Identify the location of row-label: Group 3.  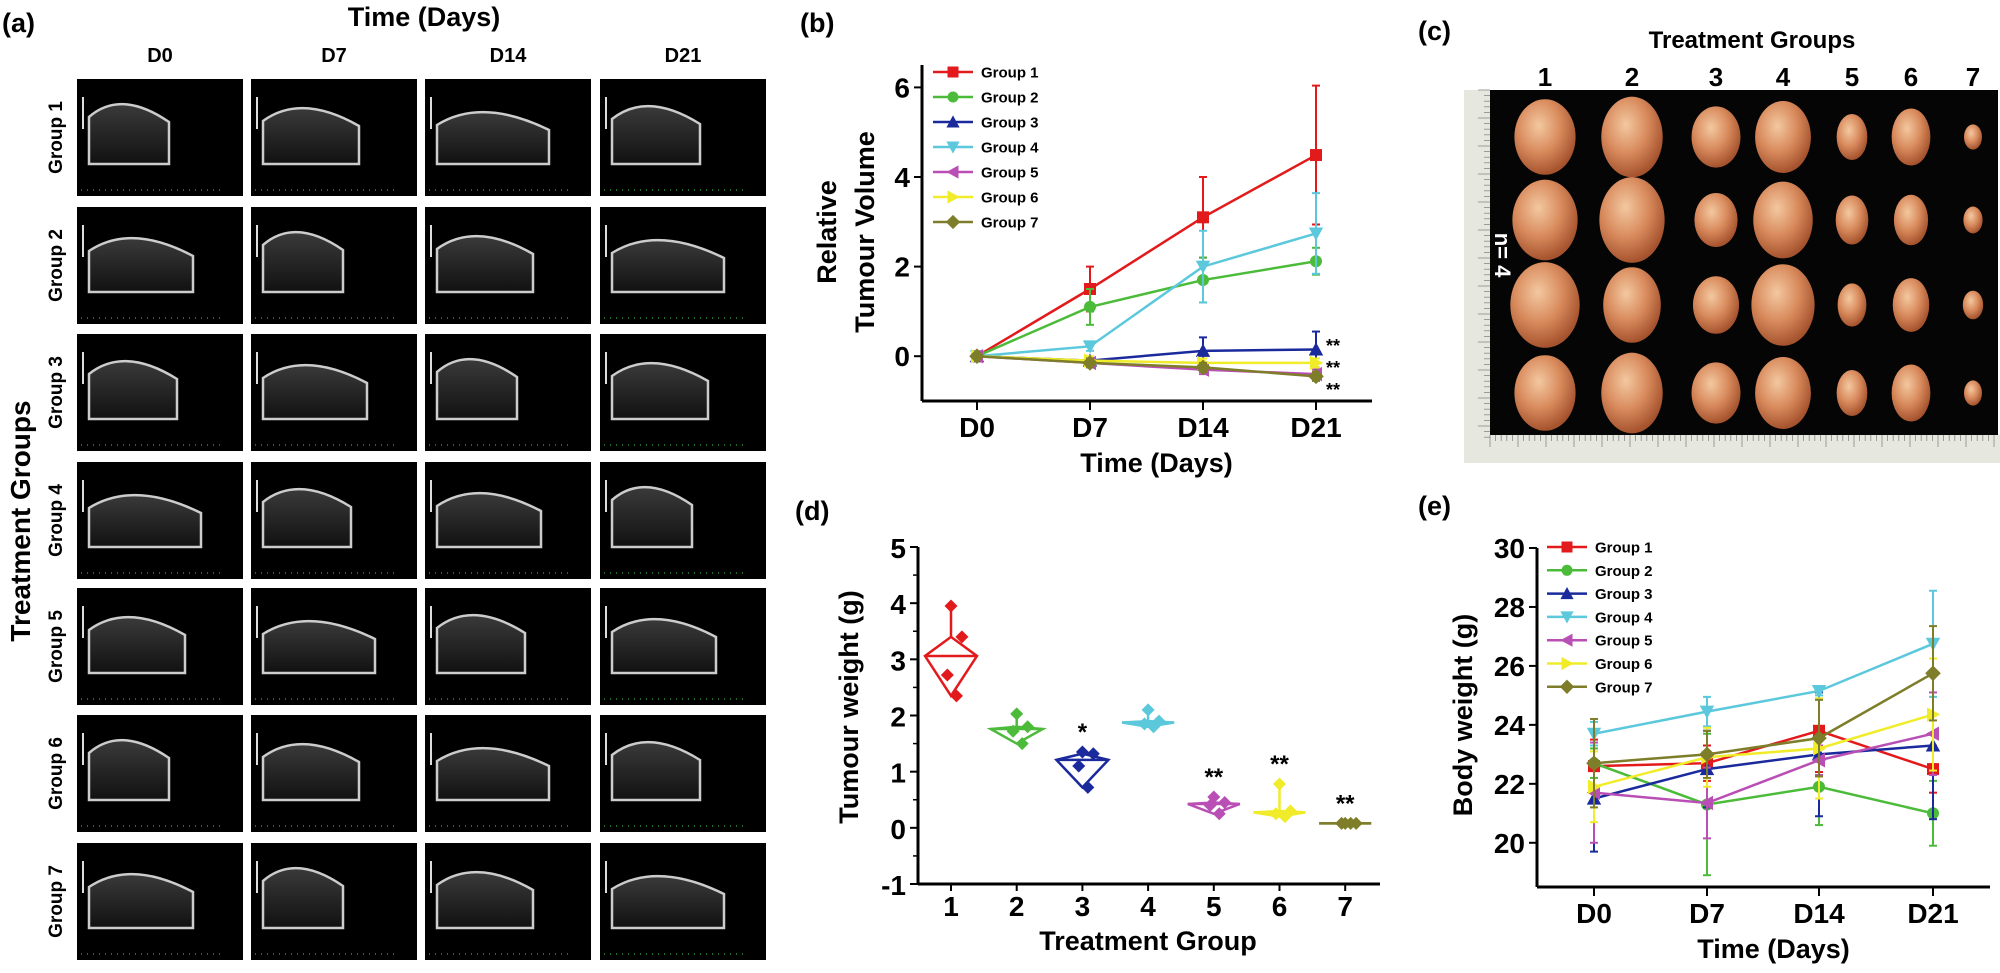
(56, 392).